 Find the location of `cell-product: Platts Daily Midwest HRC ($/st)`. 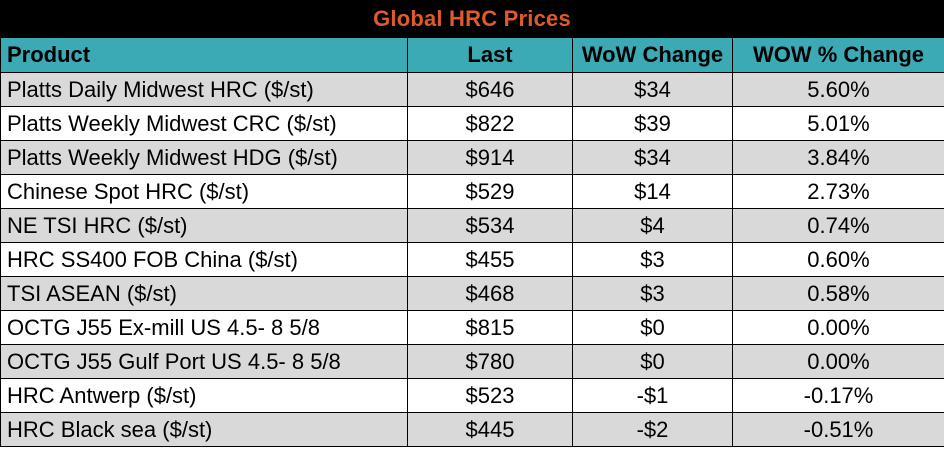

cell-product: Platts Daily Midwest HRC ($/st) is located at coordinates (204, 89).